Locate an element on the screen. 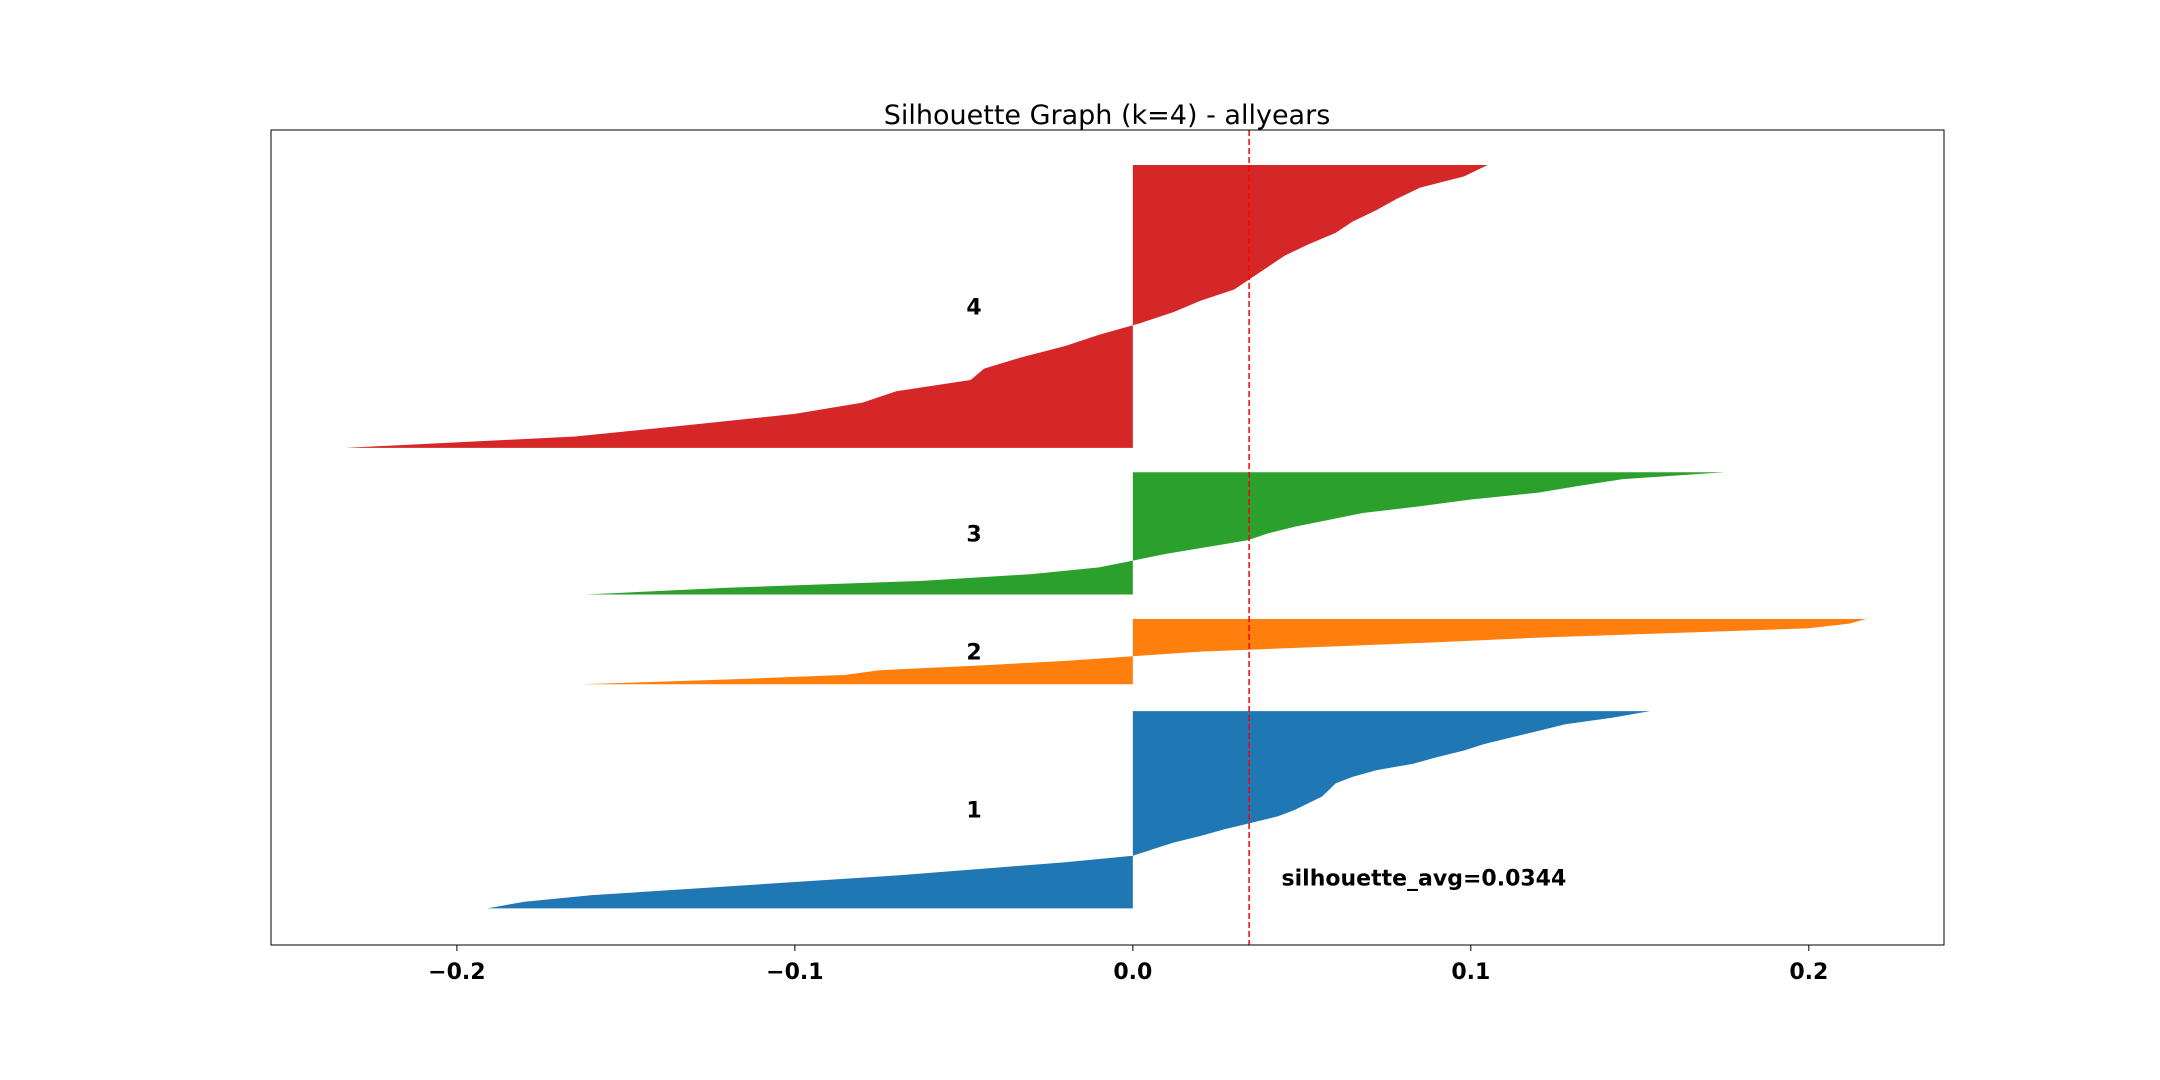 The image size is (2160, 1080). x-tick-label: 0.1 is located at coordinates (1470, 972).